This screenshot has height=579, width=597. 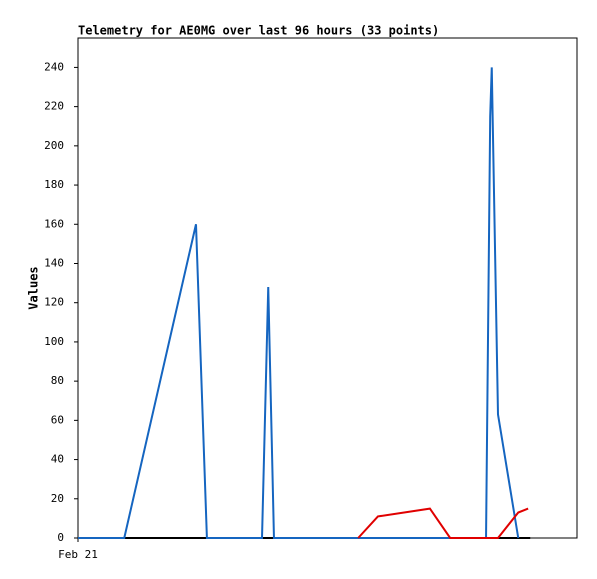 I want to click on y-tick-label: 200, so click(x=54, y=145).